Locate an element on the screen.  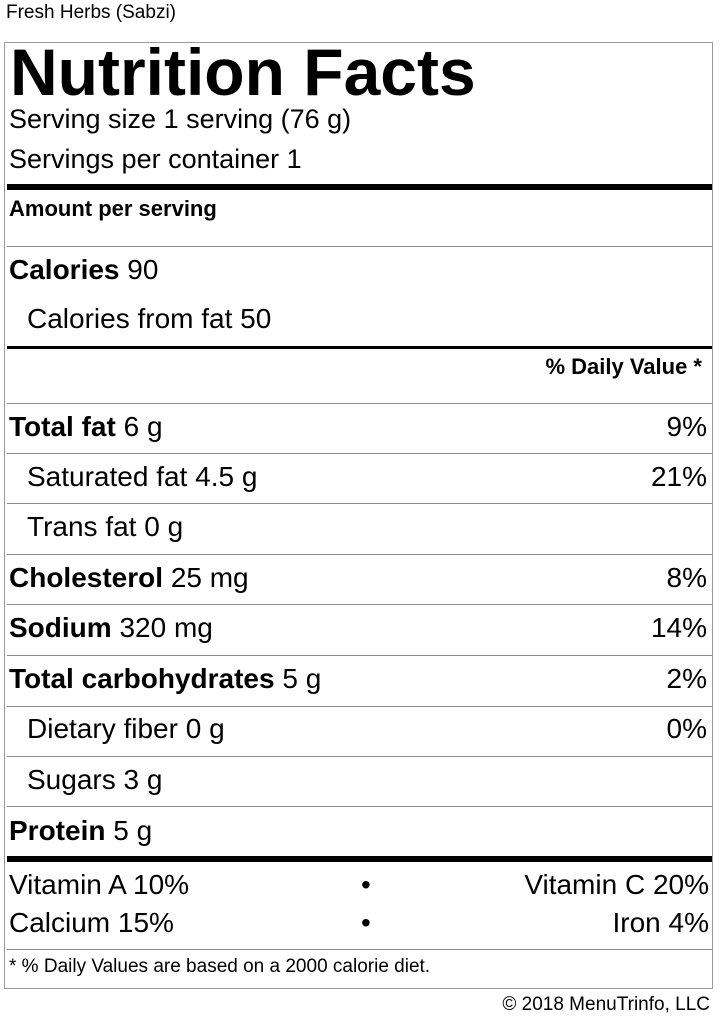
saturated-fat-label: Saturated fat is located at coordinates (107, 476).